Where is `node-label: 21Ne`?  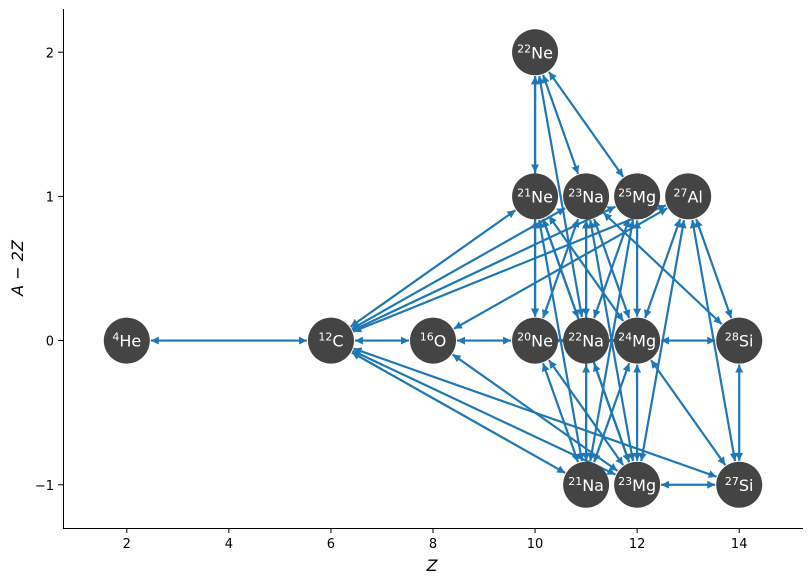 node-label: 21Ne is located at coordinates (535, 196).